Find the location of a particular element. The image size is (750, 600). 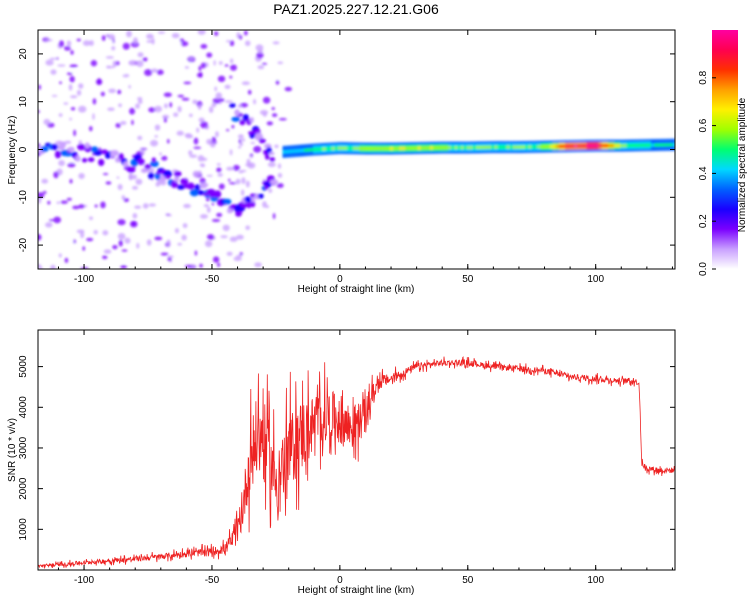

spectrogram-x-tick-label: 50 is located at coordinates (468, 279).